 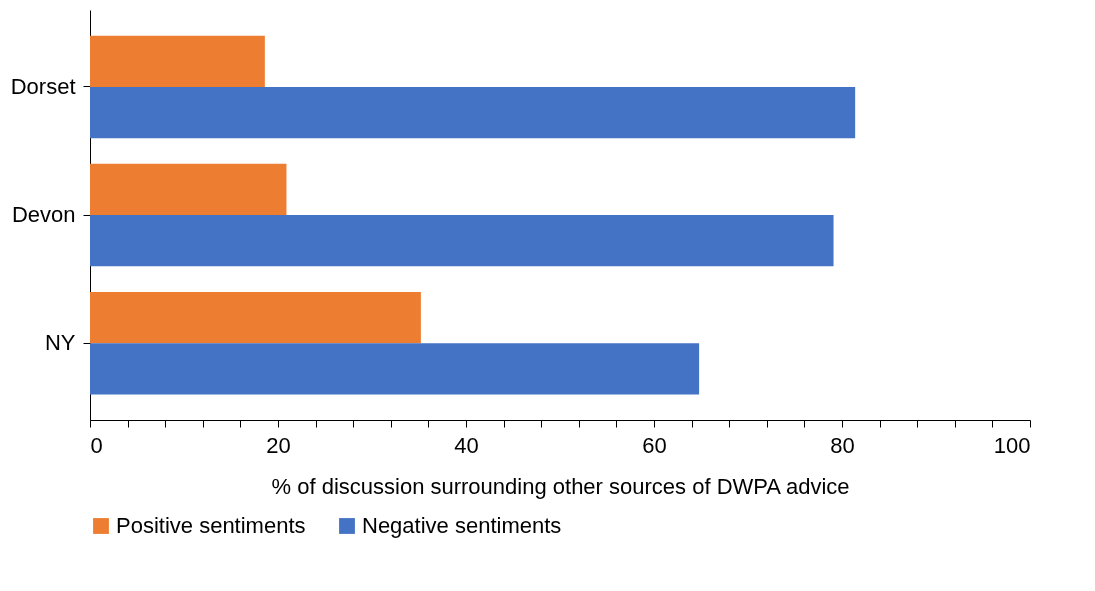 What do you see at coordinates (211, 525) in the screenshot?
I see `legend-label: Positive sentiments` at bounding box center [211, 525].